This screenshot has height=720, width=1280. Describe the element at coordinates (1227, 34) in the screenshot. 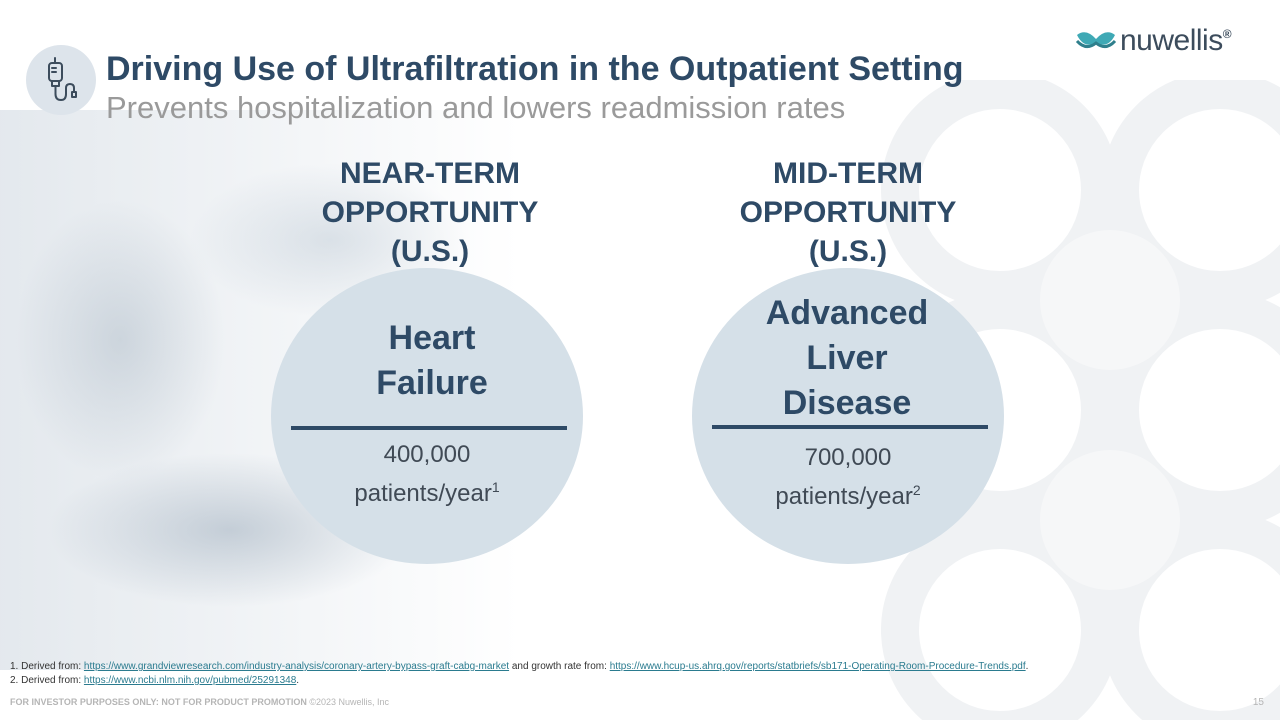

I see `registered-mark: ®` at that location.